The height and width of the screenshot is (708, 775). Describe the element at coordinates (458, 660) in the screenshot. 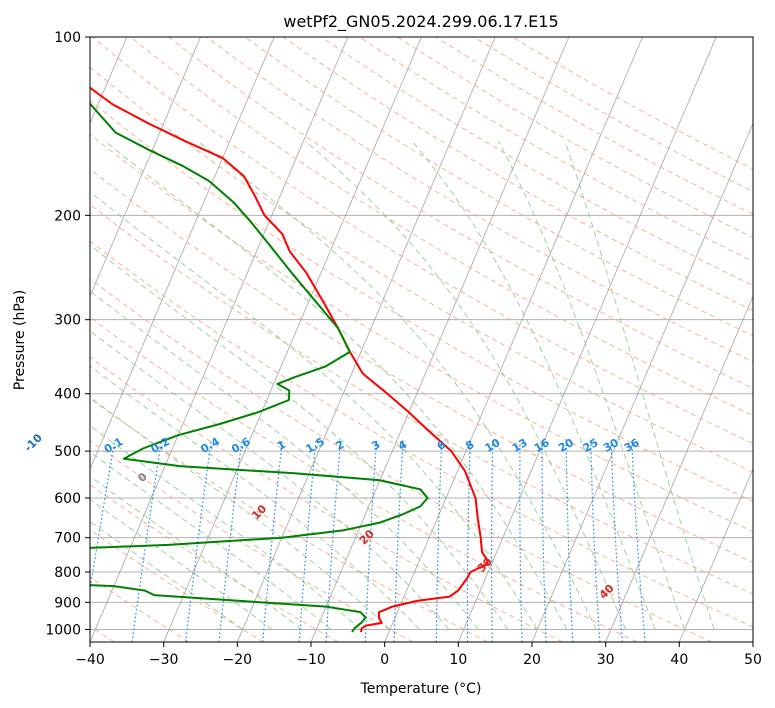

I see `x-tick-label: 10` at that location.